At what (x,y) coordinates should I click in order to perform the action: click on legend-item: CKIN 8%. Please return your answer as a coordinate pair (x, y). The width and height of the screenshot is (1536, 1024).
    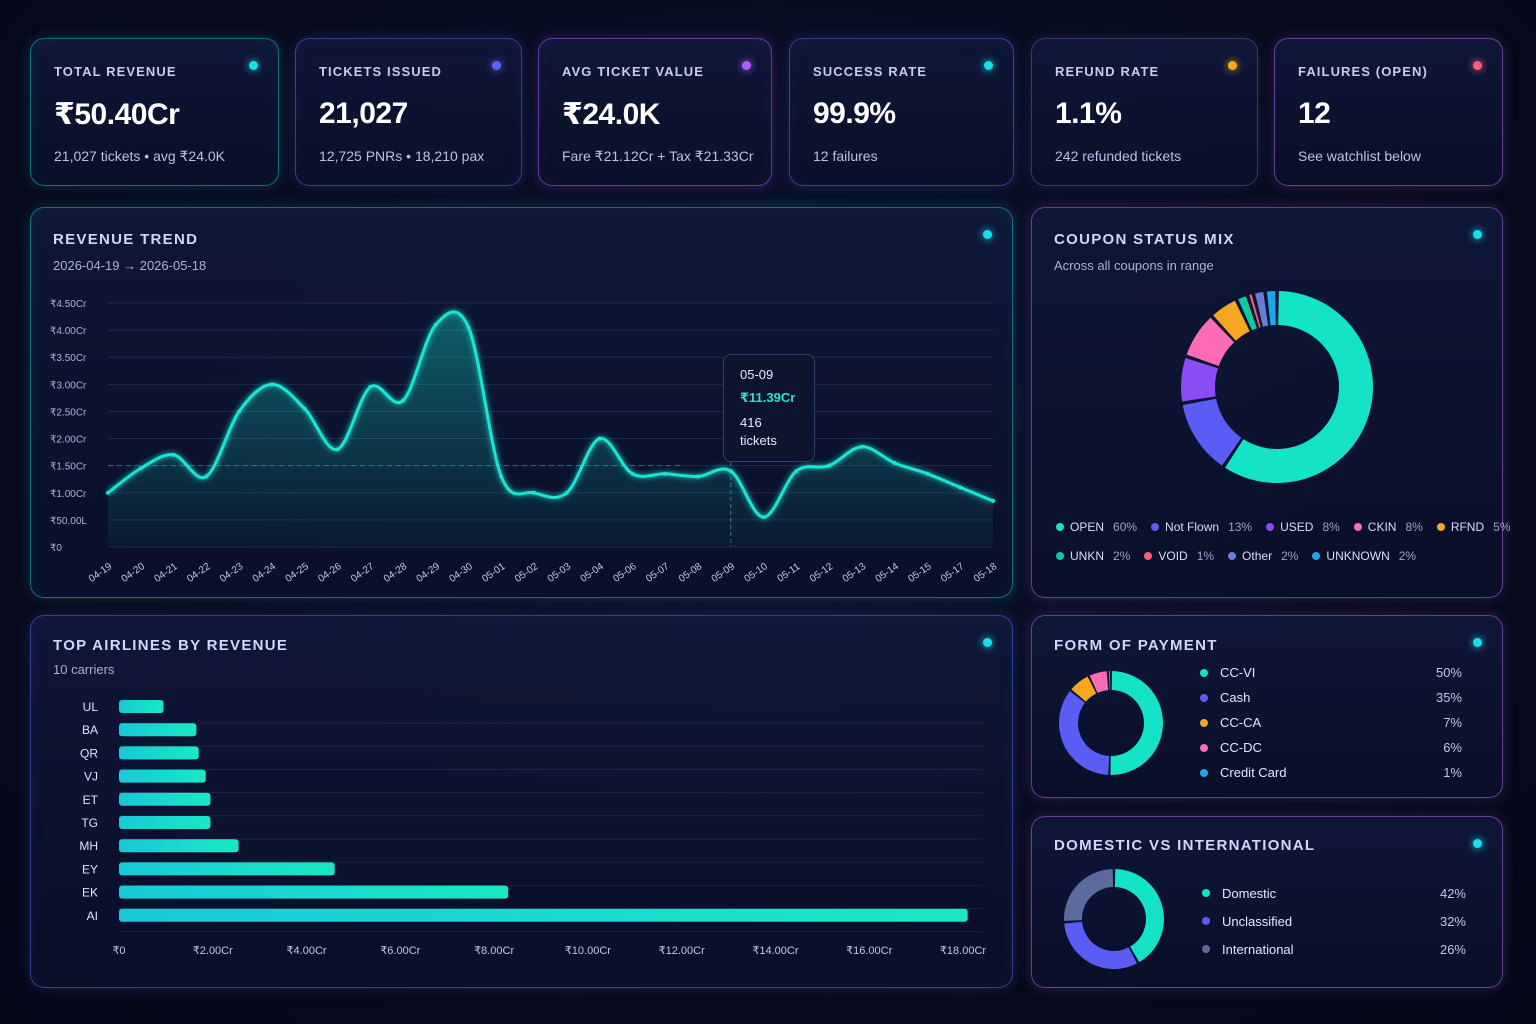
    Looking at the image, I should click on (1388, 527).